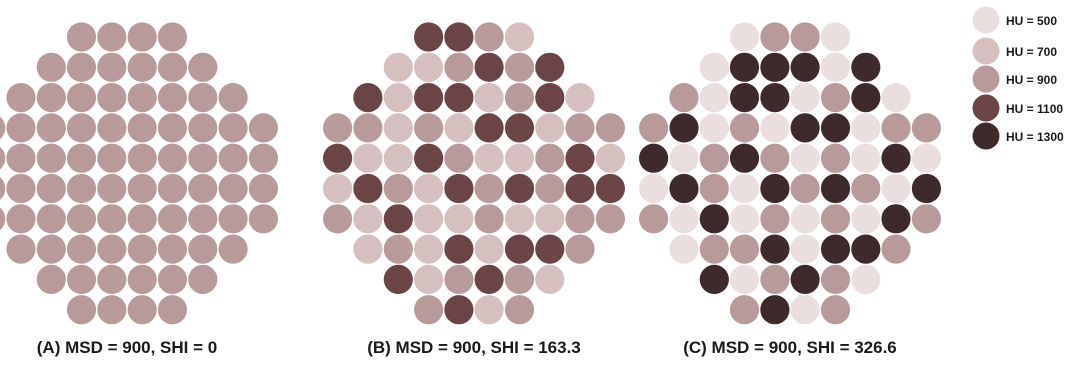 The height and width of the screenshot is (368, 1079). I want to click on legend, so click(986, 78).